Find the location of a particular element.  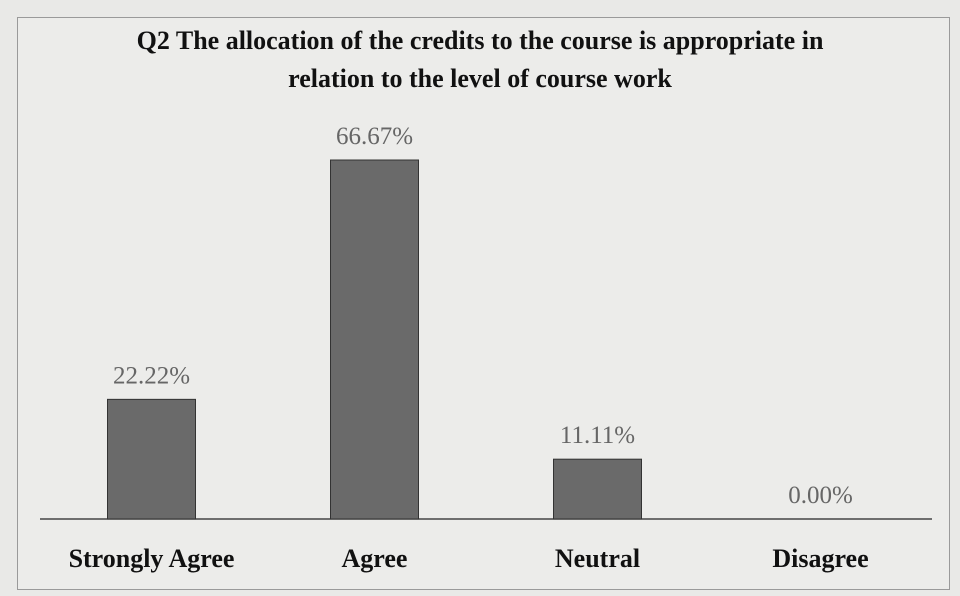

value-label: 22.22% is located at coordinates (151, 375).